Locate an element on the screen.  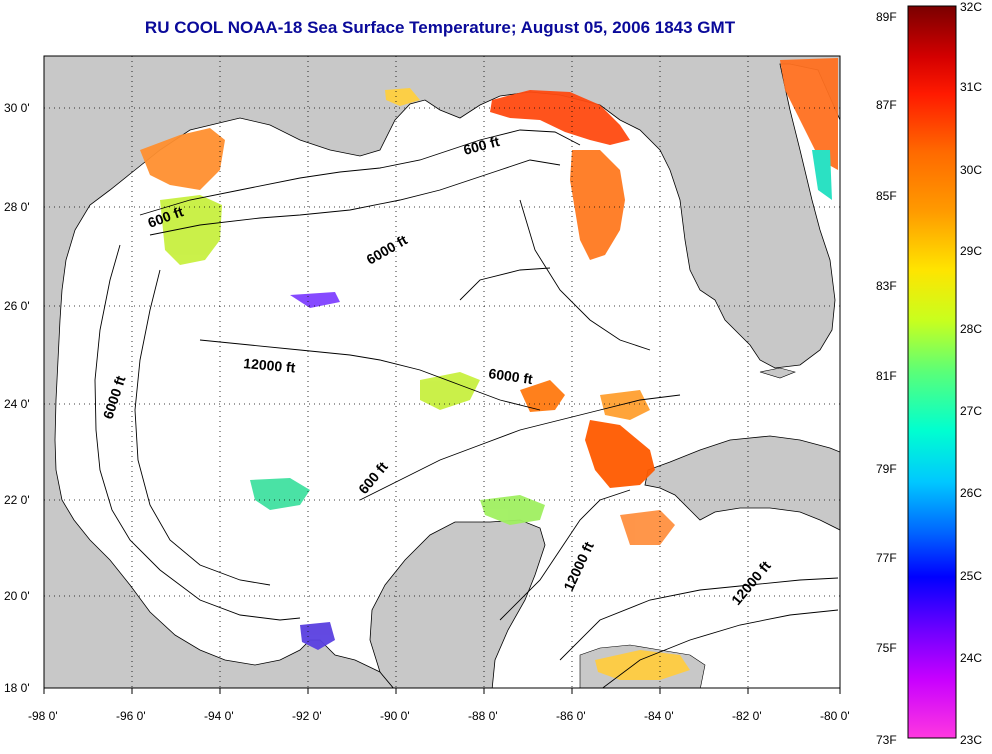
c-label: 28C is located at coordinates (971, 329).